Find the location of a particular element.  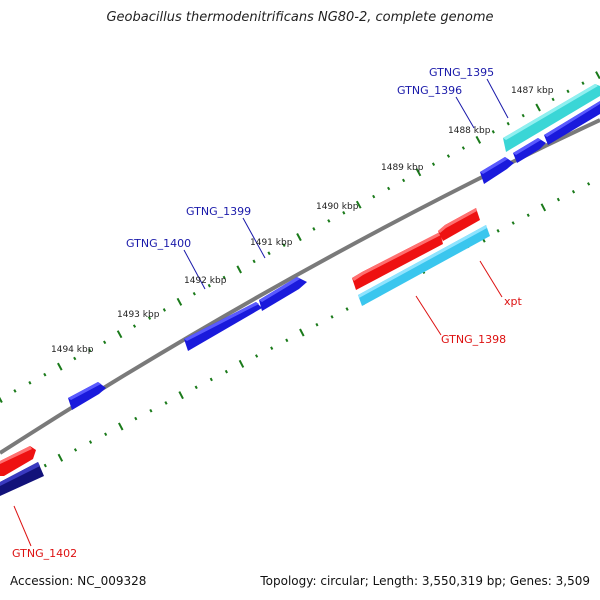

tick-label-1489: 1489 kbp is located at coordinates (402, 168).